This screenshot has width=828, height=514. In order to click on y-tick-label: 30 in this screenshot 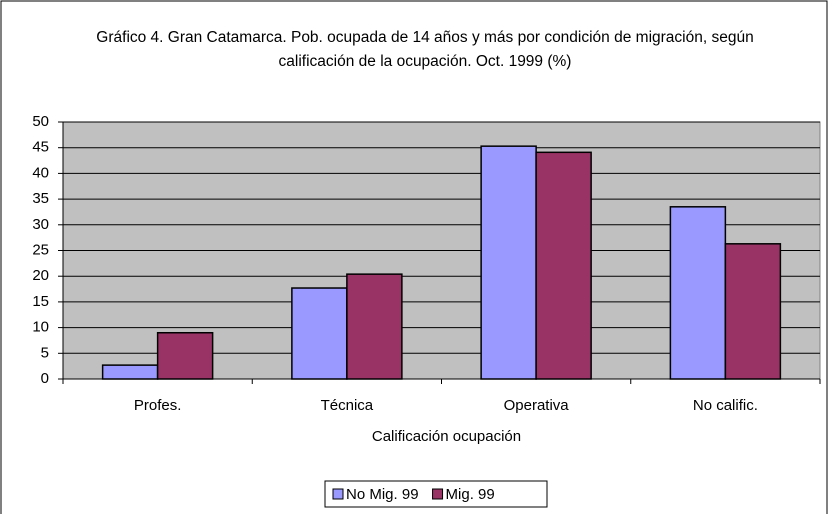, I will do `click(40, 224)`.